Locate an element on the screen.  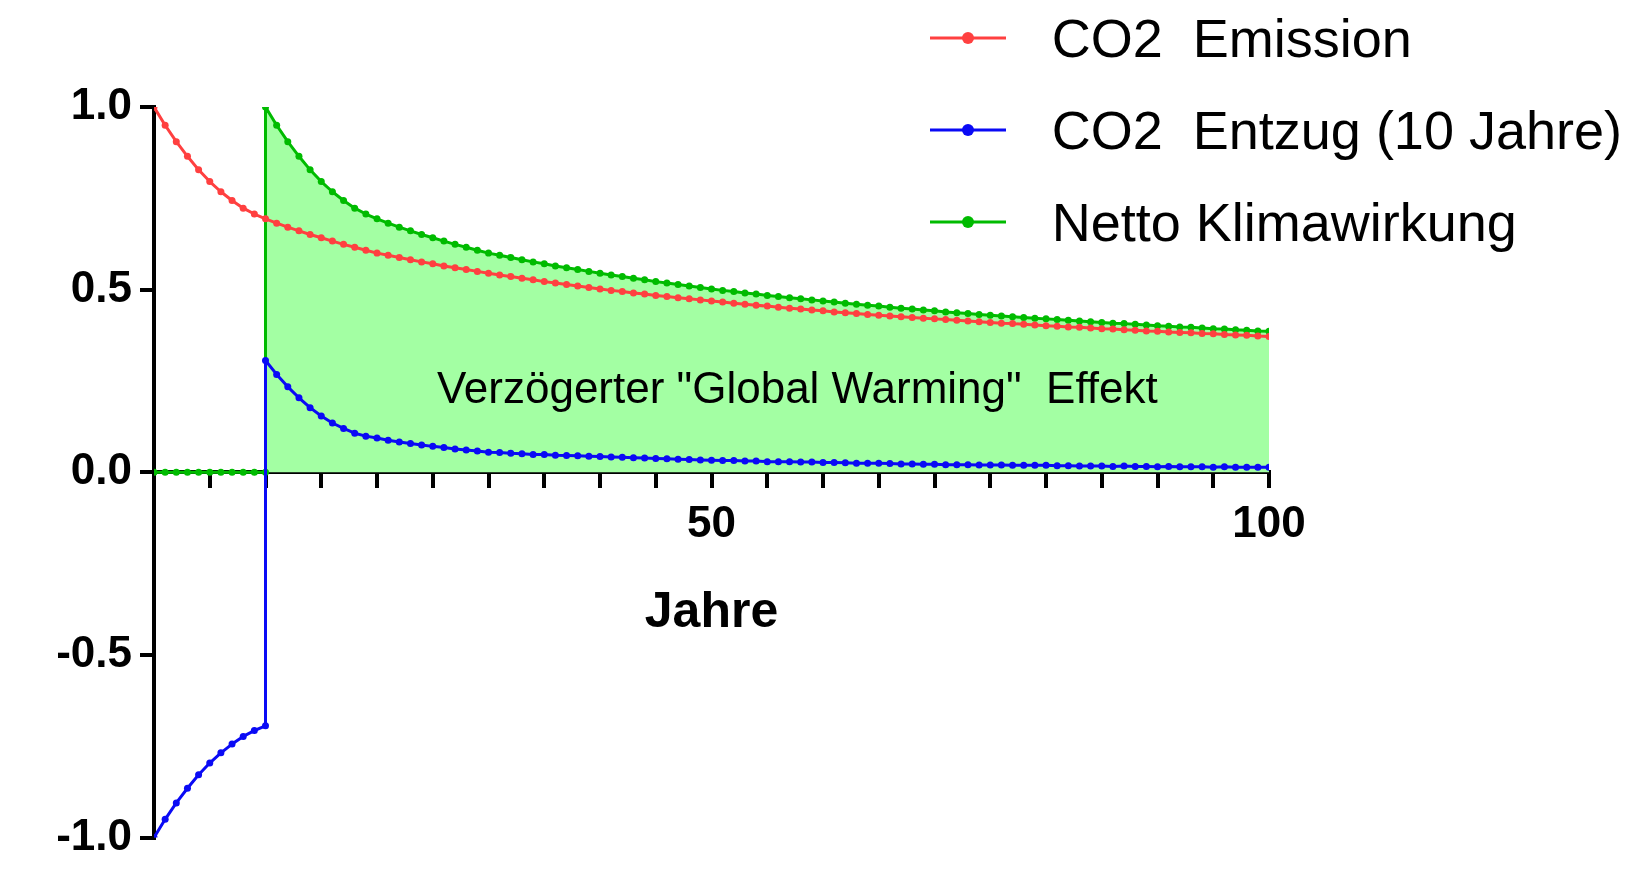
legend-label: Netto Klimawirkung is located at coordinates (1284, 222).